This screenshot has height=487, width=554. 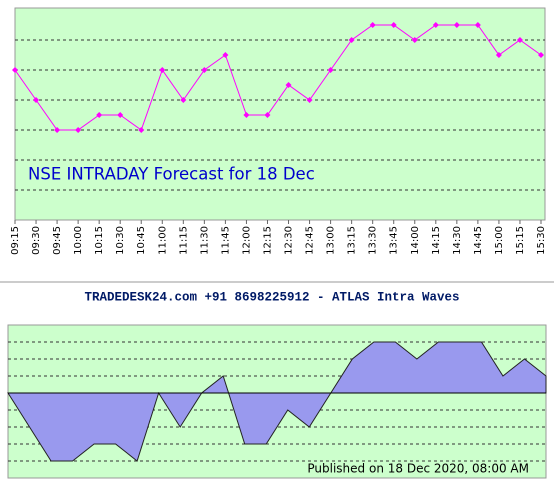 I want to click on x-tick-label: 13:30, so click(x=373, y=240).